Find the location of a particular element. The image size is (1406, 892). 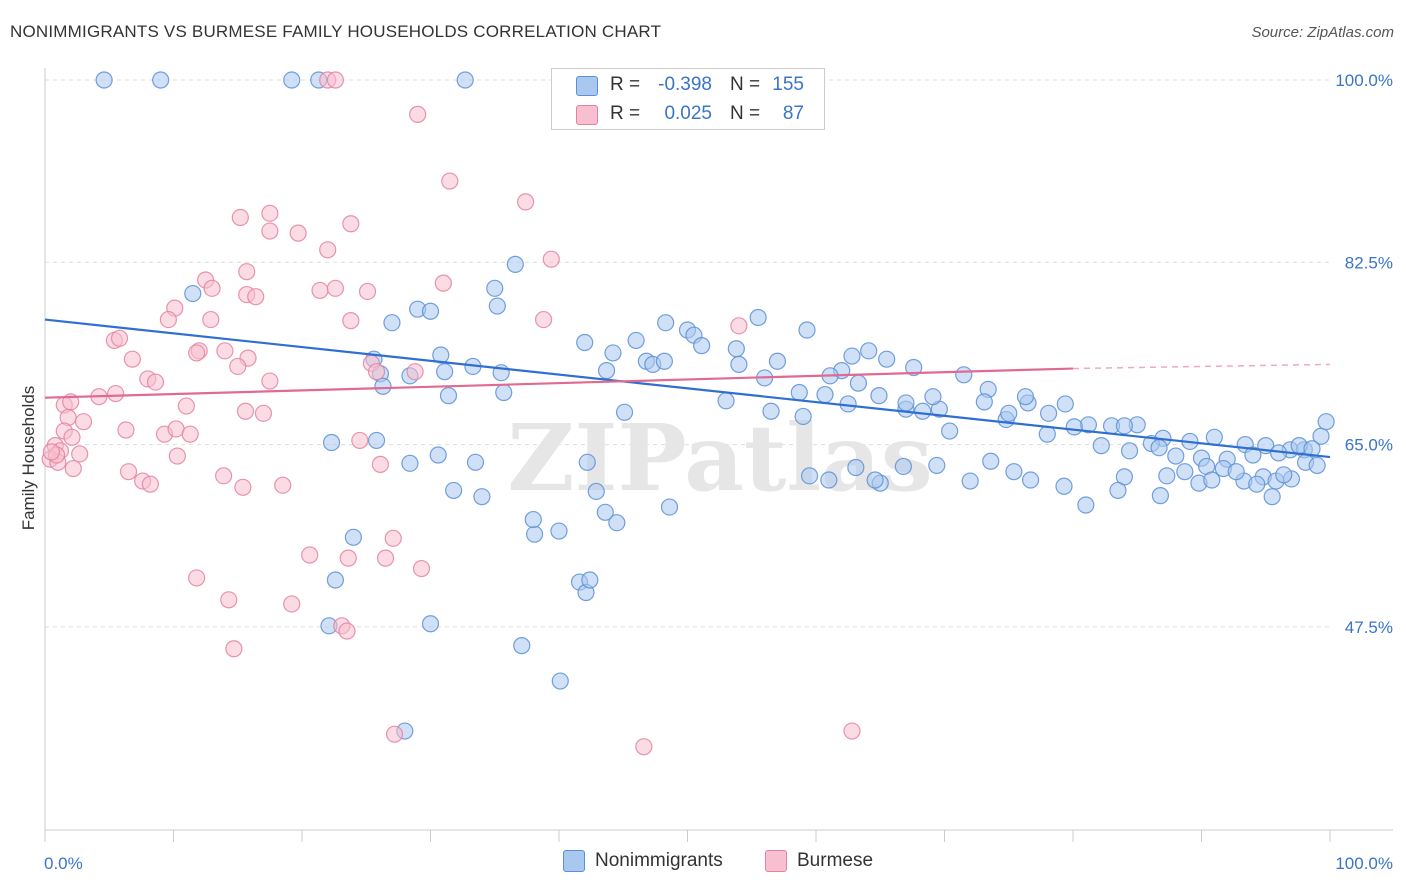

stats-r-value: -0.398 is located at coordinates (685, 84).